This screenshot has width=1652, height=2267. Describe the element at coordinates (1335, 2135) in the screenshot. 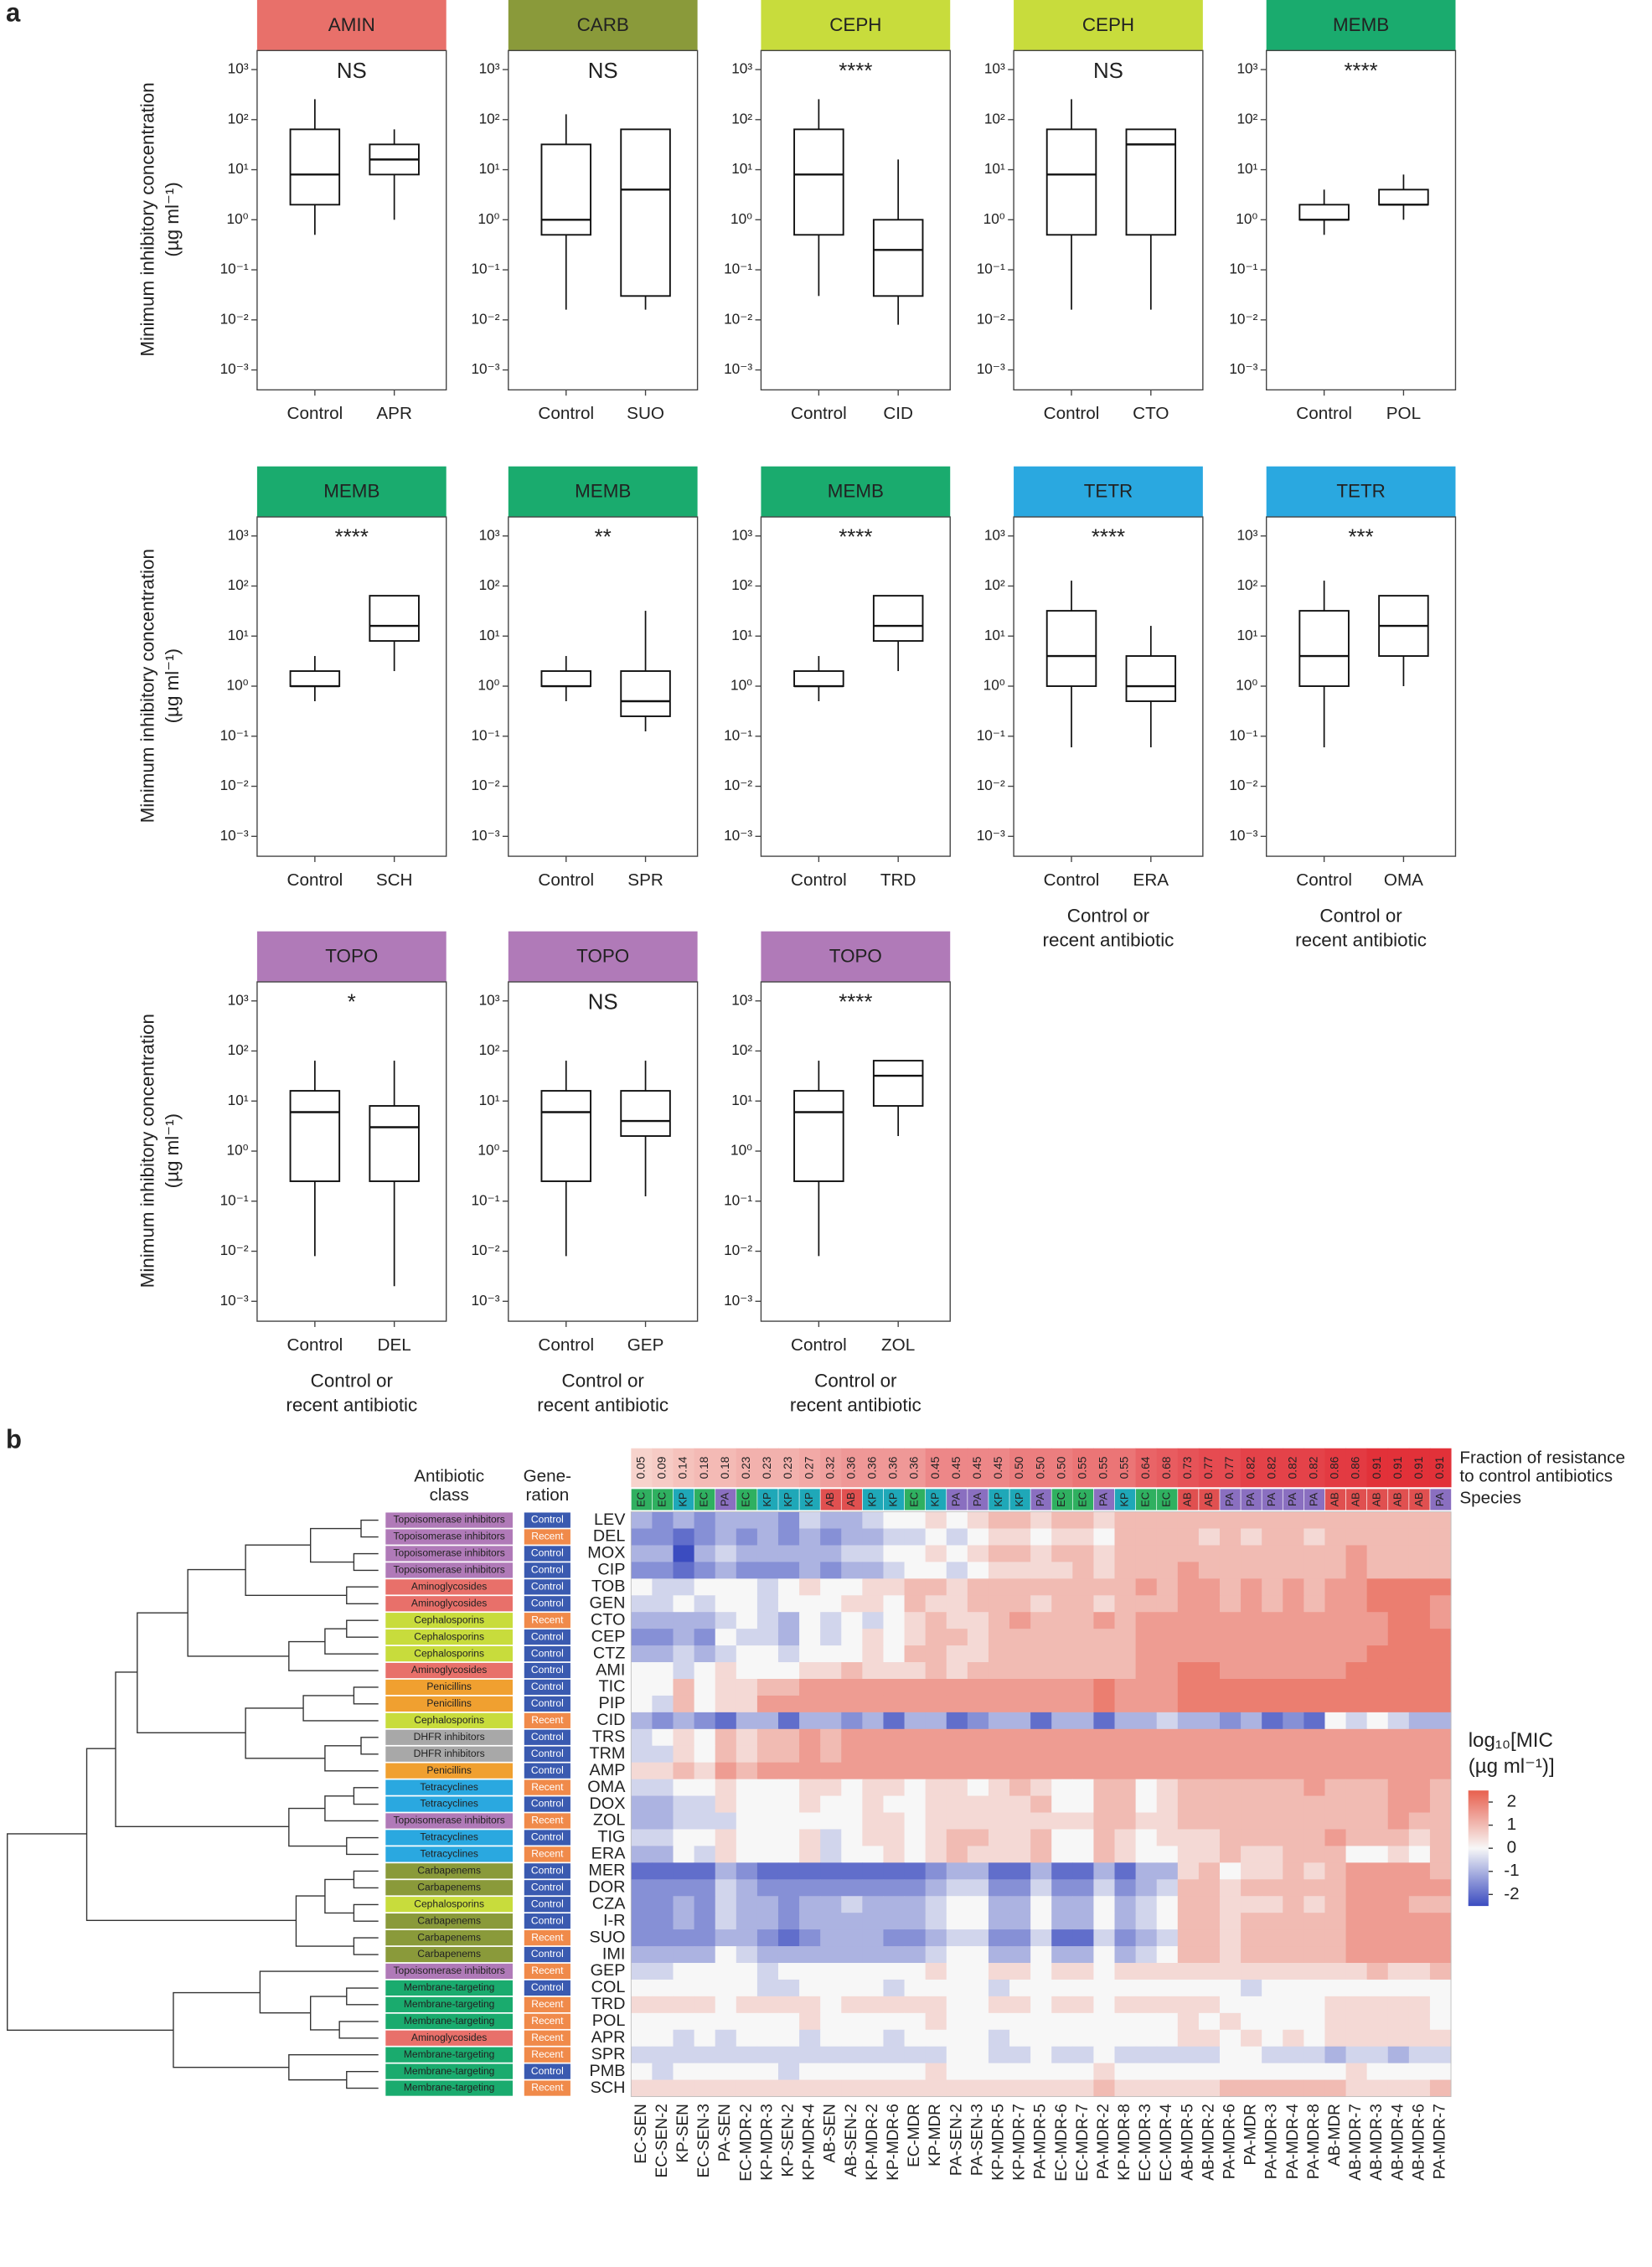

I see `column-label: AB-MDR` at that location.